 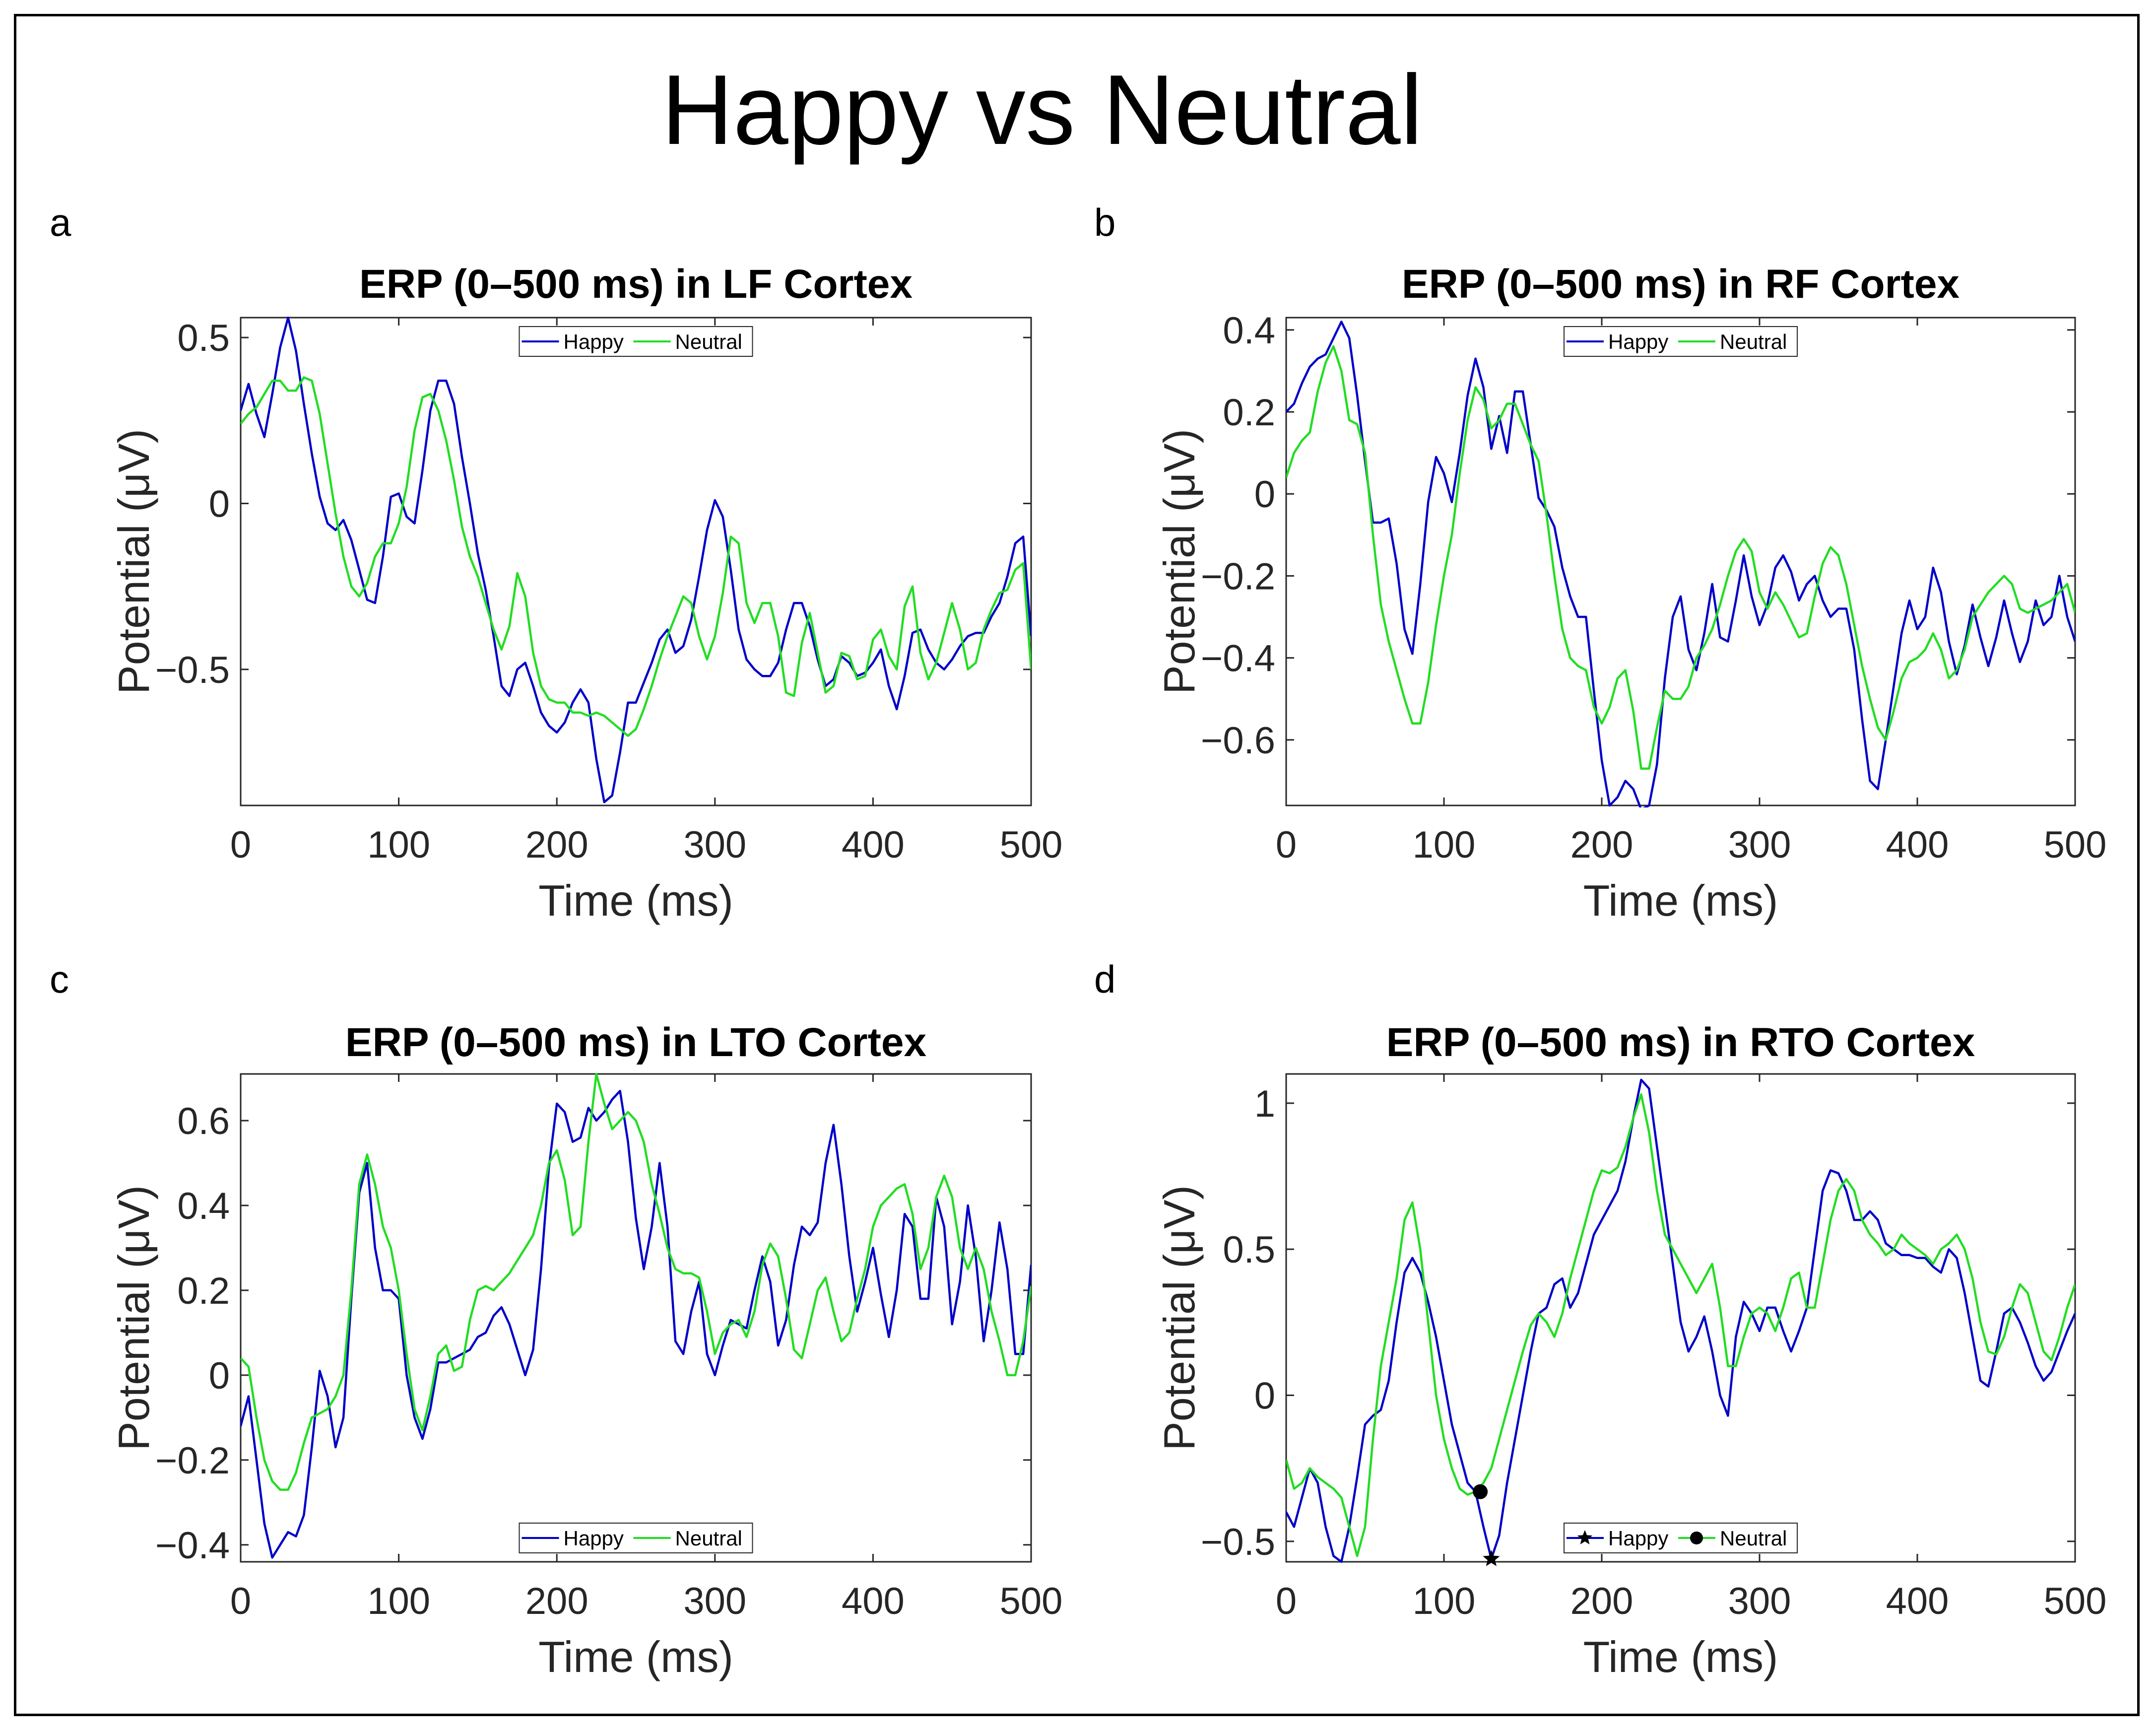 I want to click on panel-b-legend: Happy Neutral, so click(x=1681, y=341).